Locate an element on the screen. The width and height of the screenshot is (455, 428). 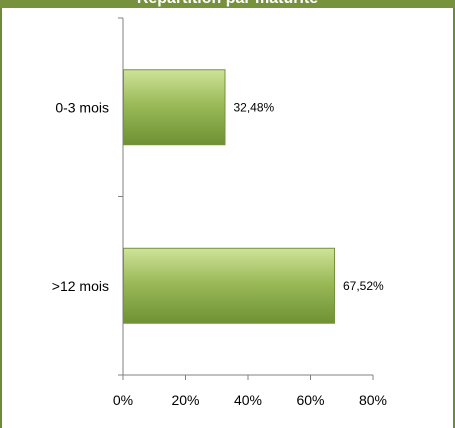
x-tick-label: 60% is located at coordinates (310, 400).